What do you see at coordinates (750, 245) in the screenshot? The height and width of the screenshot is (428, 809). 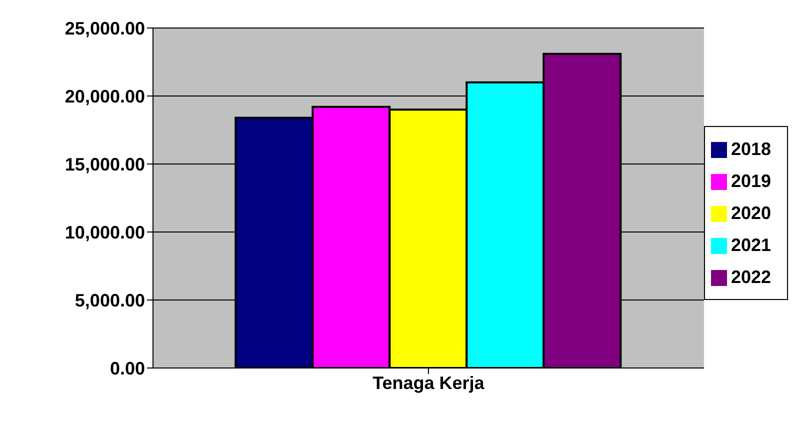 I see `legend-label: 2021` at bounding box center [750, 245].